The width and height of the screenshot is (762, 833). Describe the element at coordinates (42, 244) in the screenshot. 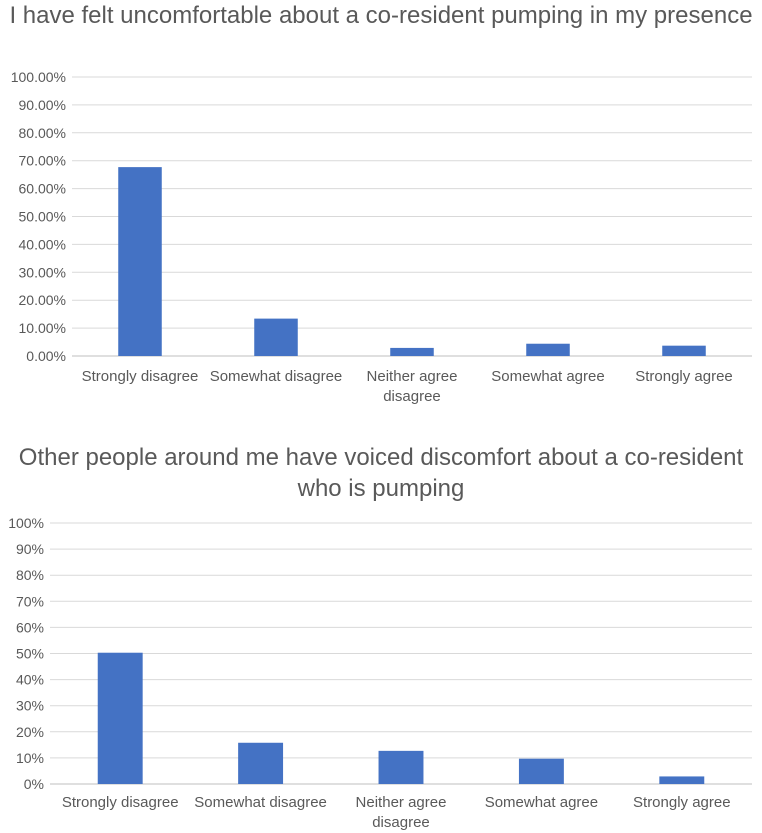

I see `y-tick-label: 40.00%` at that location.